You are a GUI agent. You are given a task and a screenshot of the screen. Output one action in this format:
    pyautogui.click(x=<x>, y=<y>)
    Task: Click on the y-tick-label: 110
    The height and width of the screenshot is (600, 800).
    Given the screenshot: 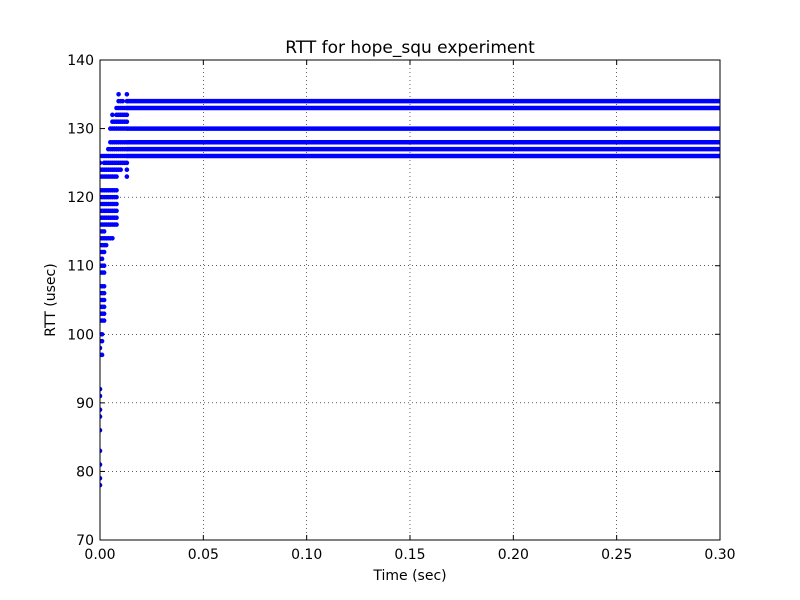 What is the action you would take?
    pyautogui.click(x=80, y=267)
    